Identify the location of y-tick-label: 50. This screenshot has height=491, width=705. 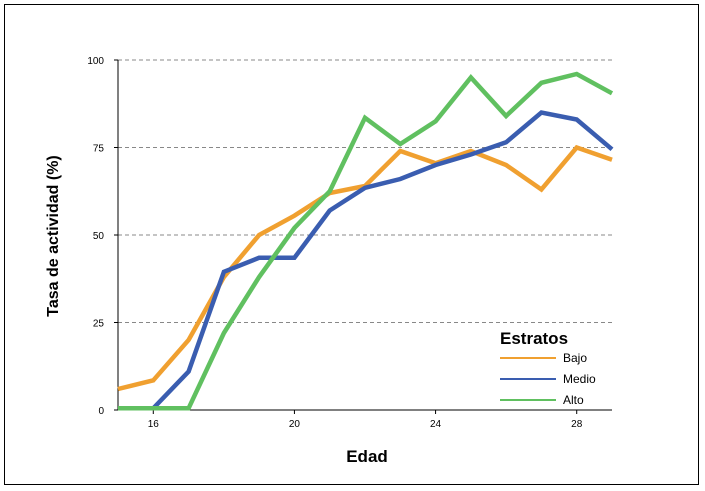
(99, 236).